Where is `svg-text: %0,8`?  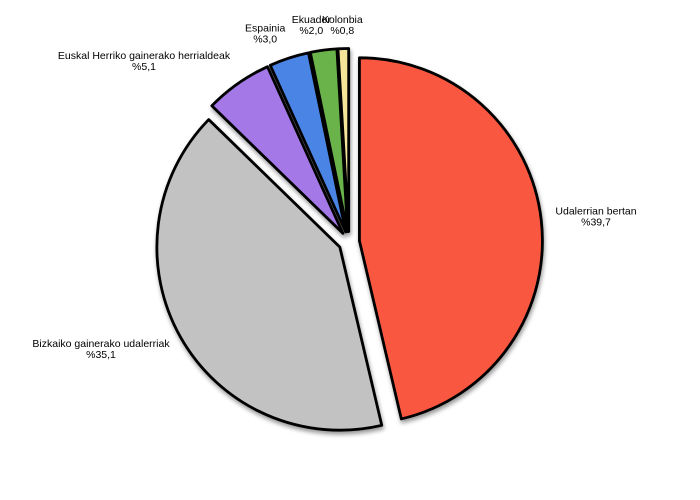
svg-text: %0,8 is located at coordinates (342, 31).